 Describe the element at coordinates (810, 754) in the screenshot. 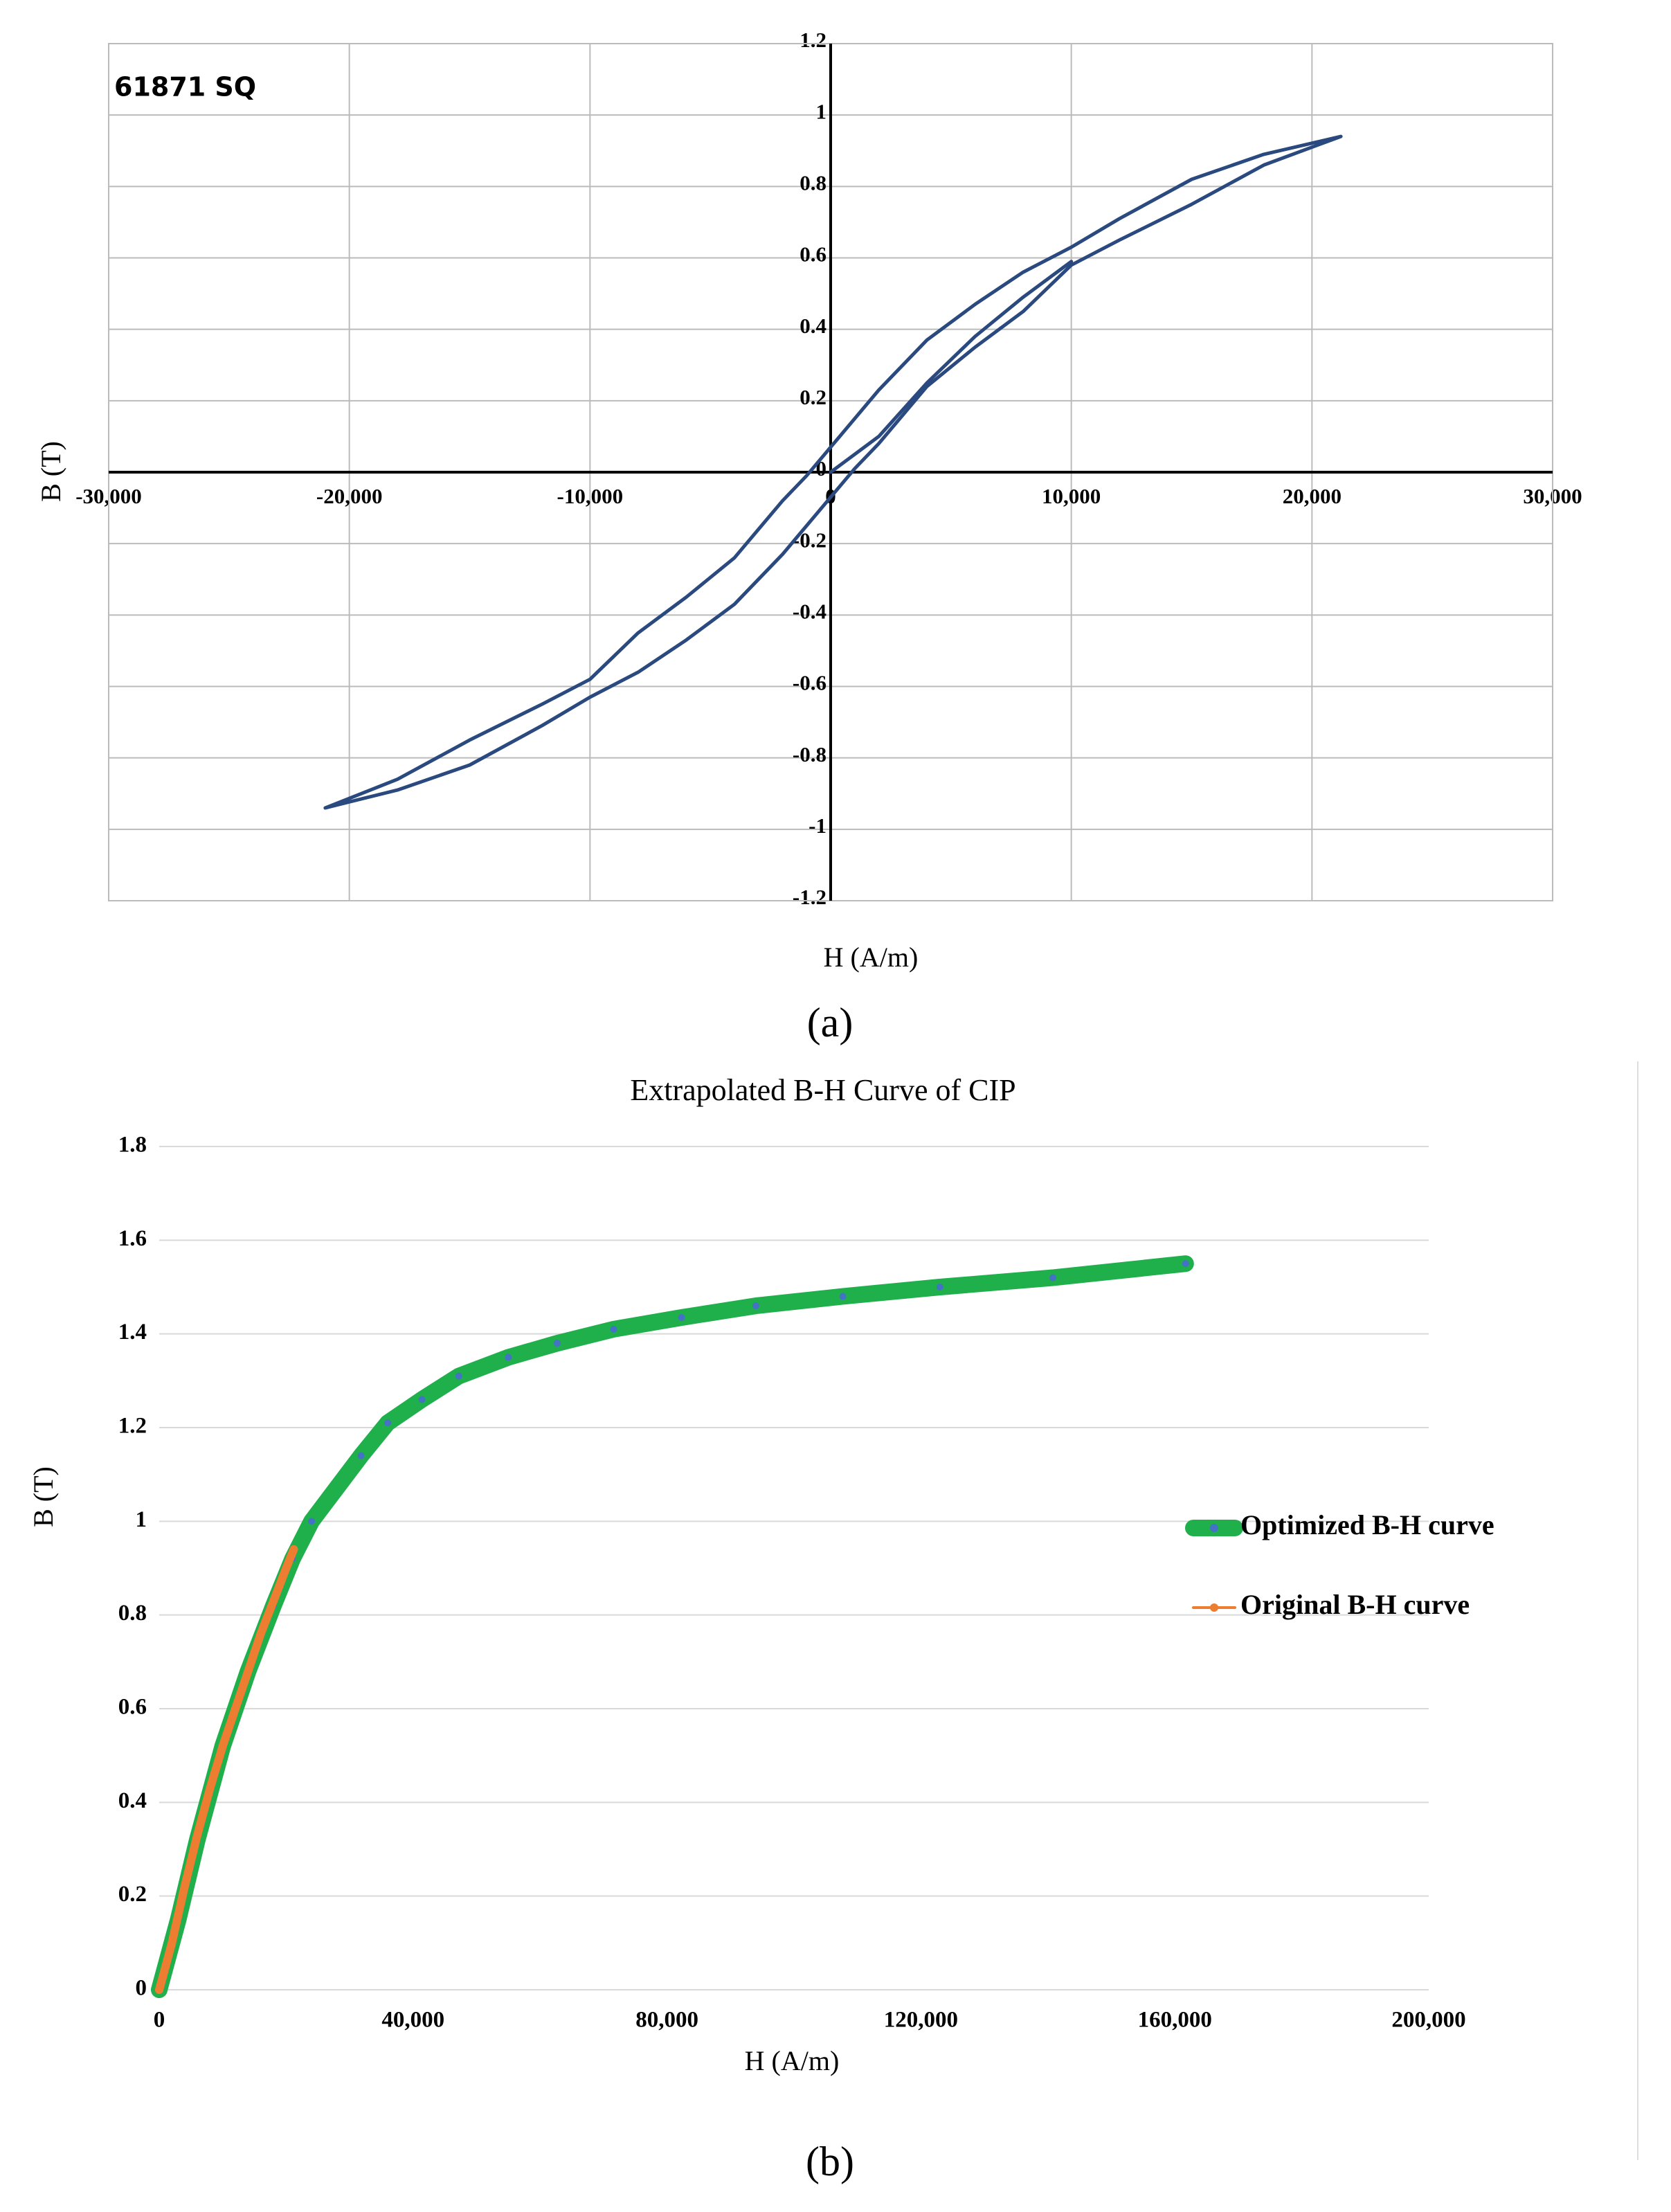

I see `y-tick-label: -0.8` at that location.